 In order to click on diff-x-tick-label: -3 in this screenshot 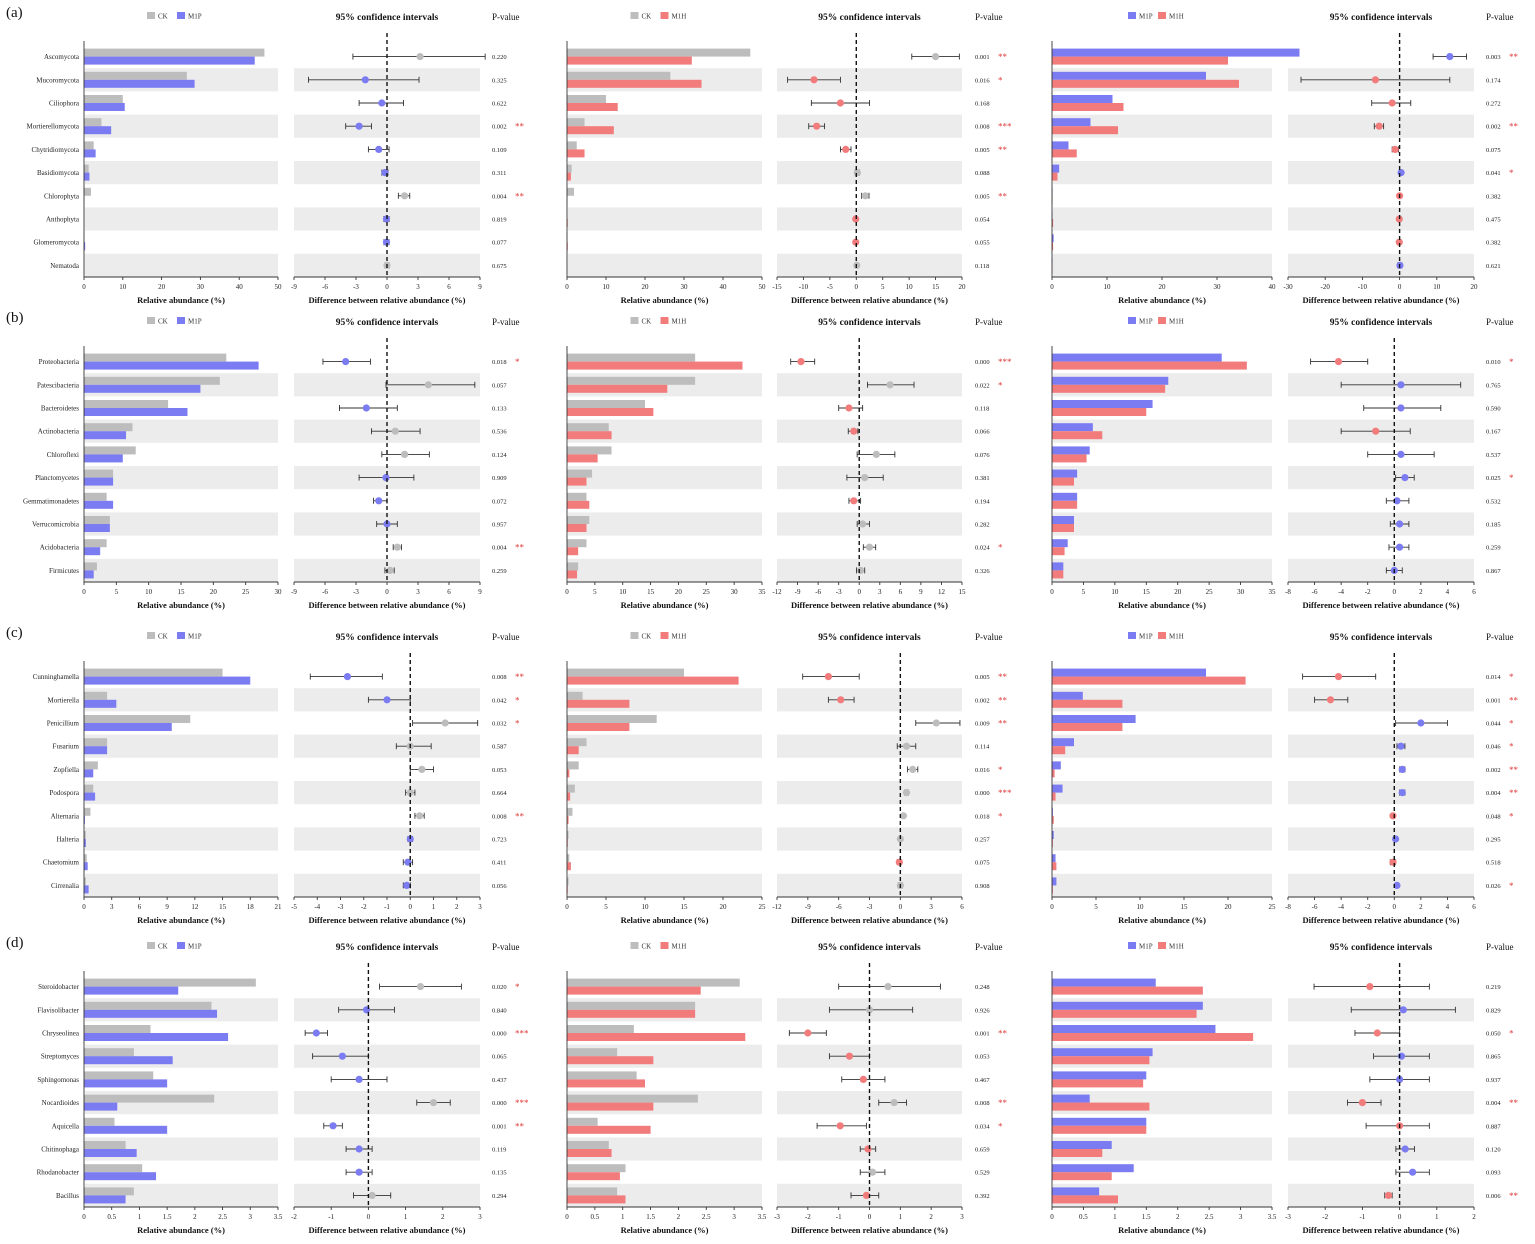, I will do `click(1288, 1217)`.